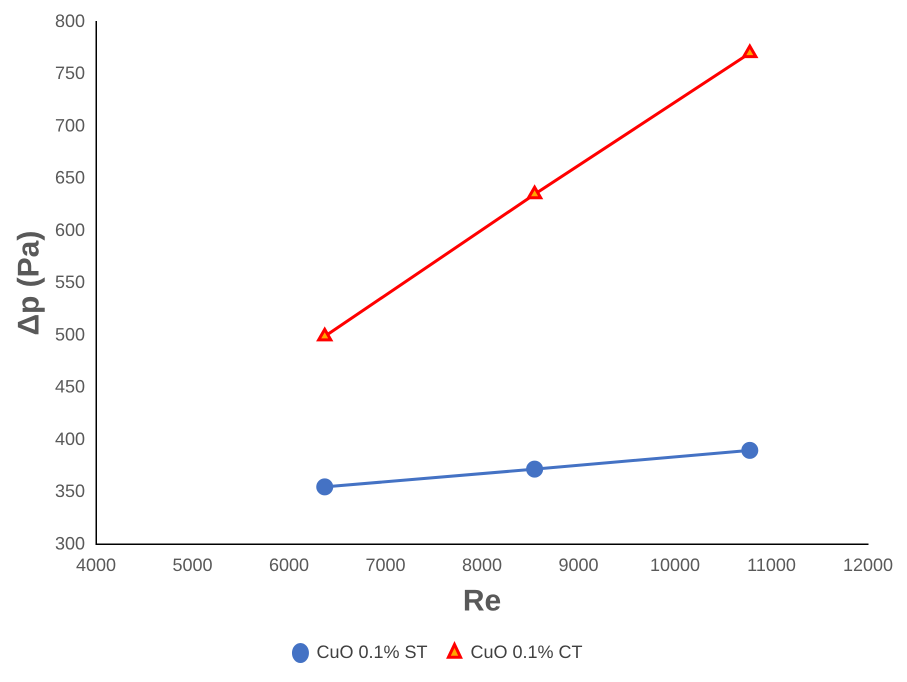 The width and height of the screenshot is (907, 682). What do you see at coordinates (70, 386) in the screenshot?
I see `y-tick-label: 450` at bounding box center [70, 386].